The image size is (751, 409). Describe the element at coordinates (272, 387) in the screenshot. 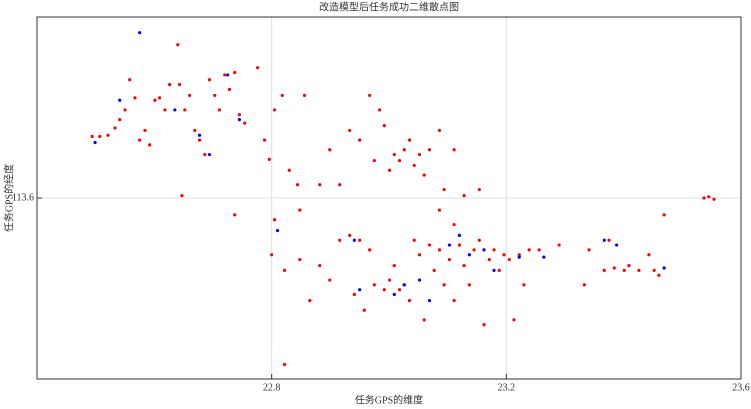

I see `x-tick-label: 22.8` at that location.